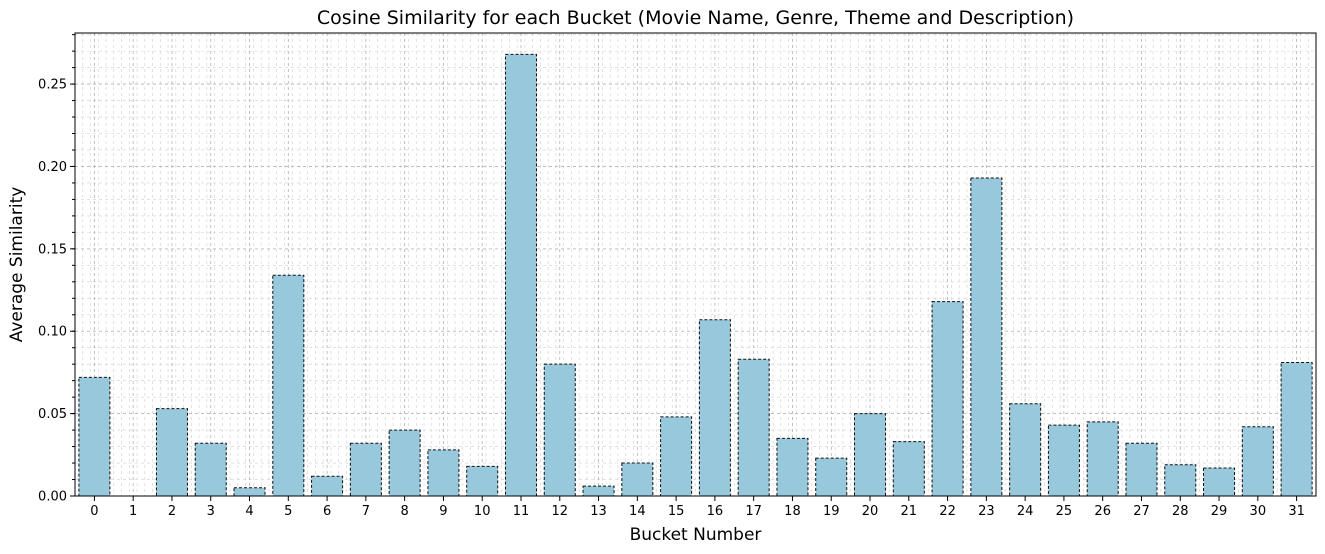 This screenshot has height=554, width=1325. Describe the element at coordinates (1219, 511) in the screenshot. I see `x-tick-label: 29` at that location.